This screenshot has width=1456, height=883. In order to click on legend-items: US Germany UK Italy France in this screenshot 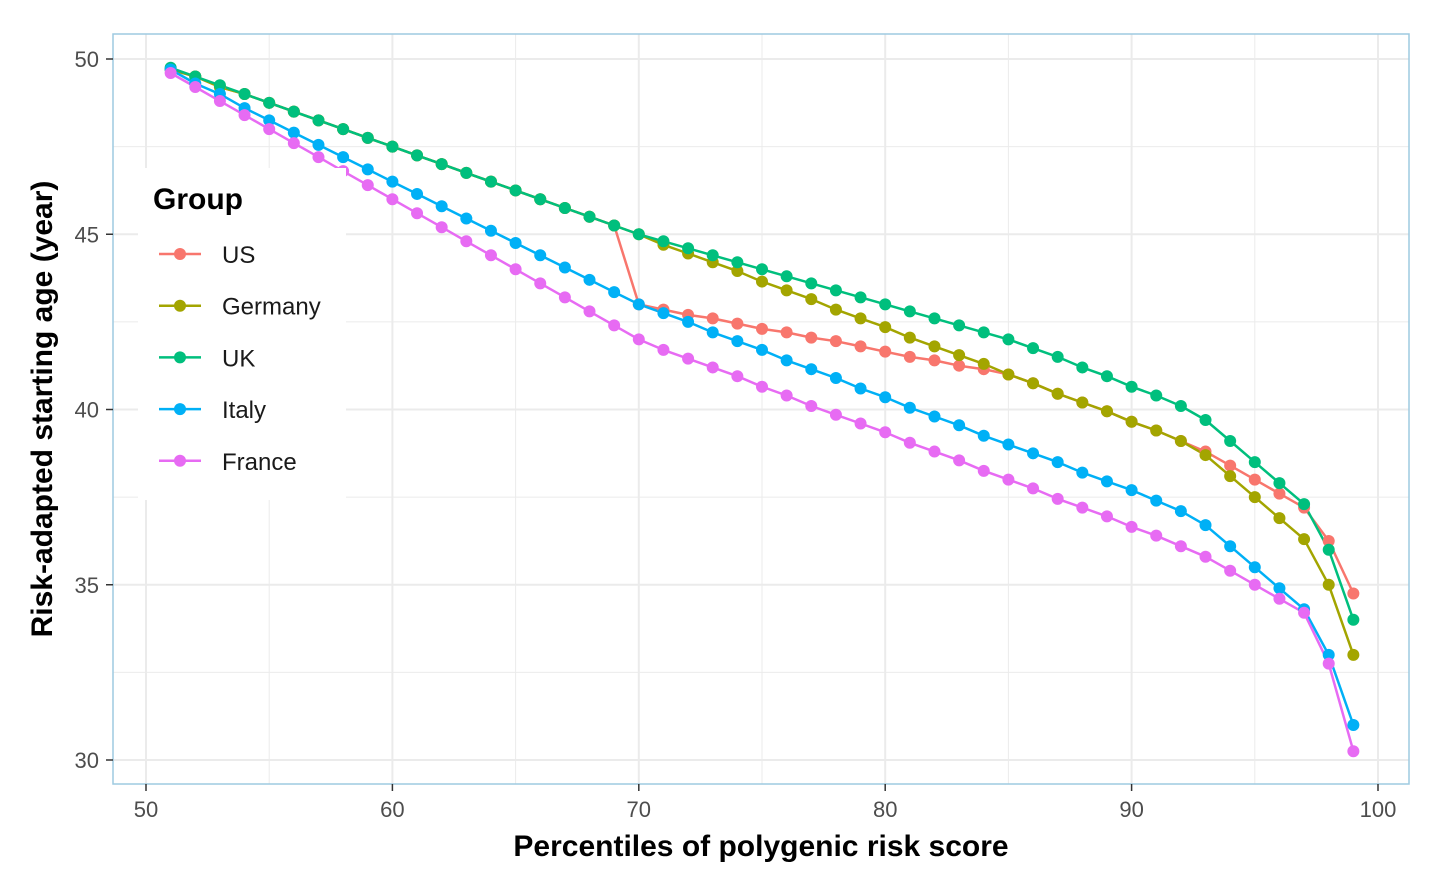, I will do `click(240, 359)`.